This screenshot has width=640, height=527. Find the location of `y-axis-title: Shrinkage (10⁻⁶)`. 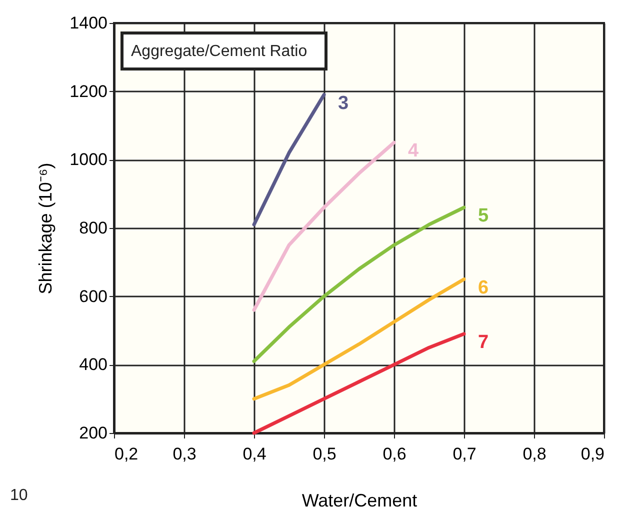

y-axis-title: Shrinkage (10⁻⁶) is located at coordinates (46, 228).